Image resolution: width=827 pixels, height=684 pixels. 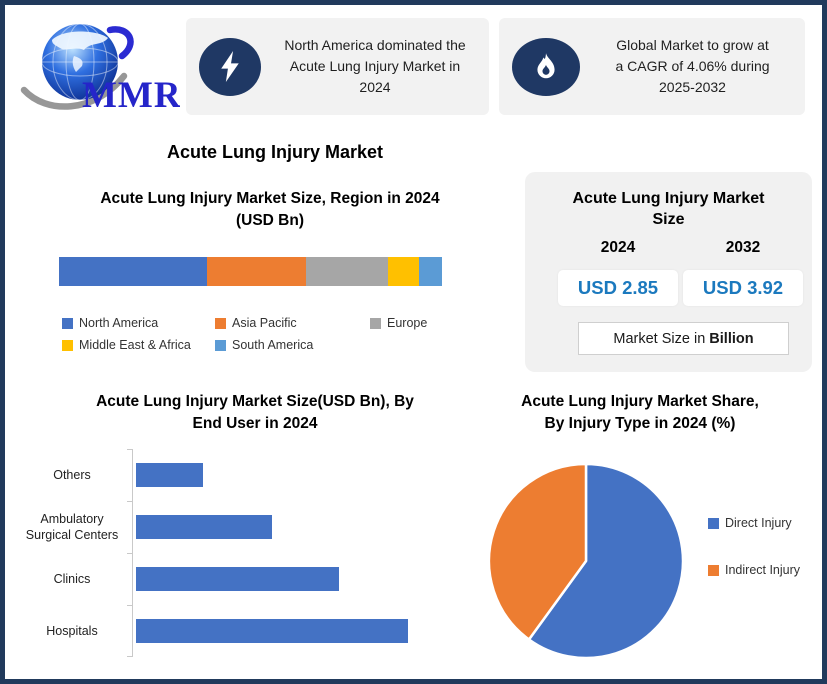 What do you see at coordinates (255, 423) in the screenshot?
I see `end-user-title-line2: End User in 2024` at bounding box center [255, 423].